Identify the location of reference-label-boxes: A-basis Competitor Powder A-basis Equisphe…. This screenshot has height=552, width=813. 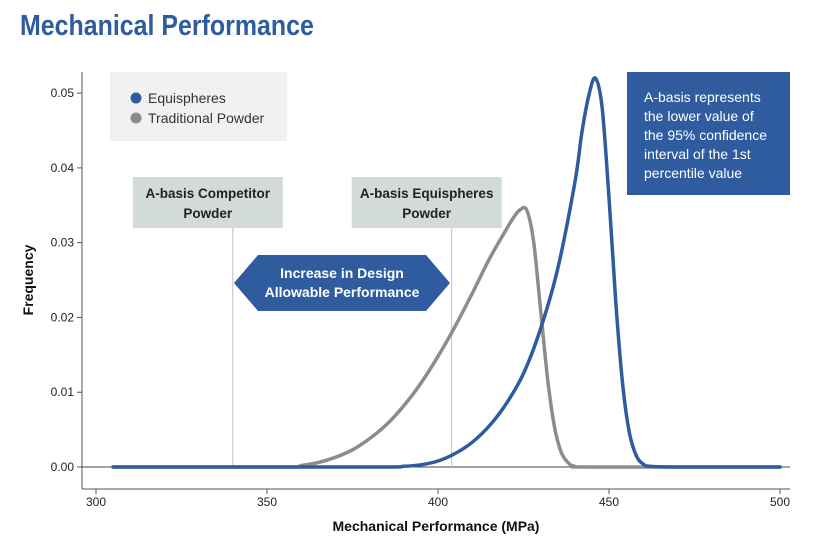
(317, 202).